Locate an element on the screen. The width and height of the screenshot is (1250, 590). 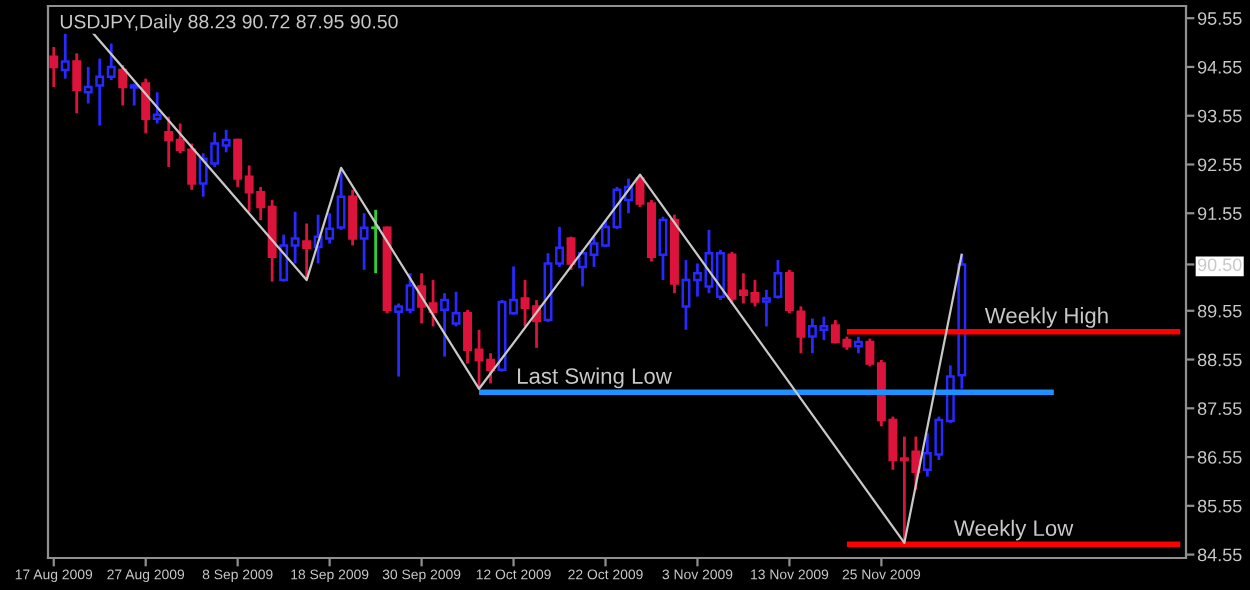
series-label: Last Swing Low is located at coordinates (595, 378).